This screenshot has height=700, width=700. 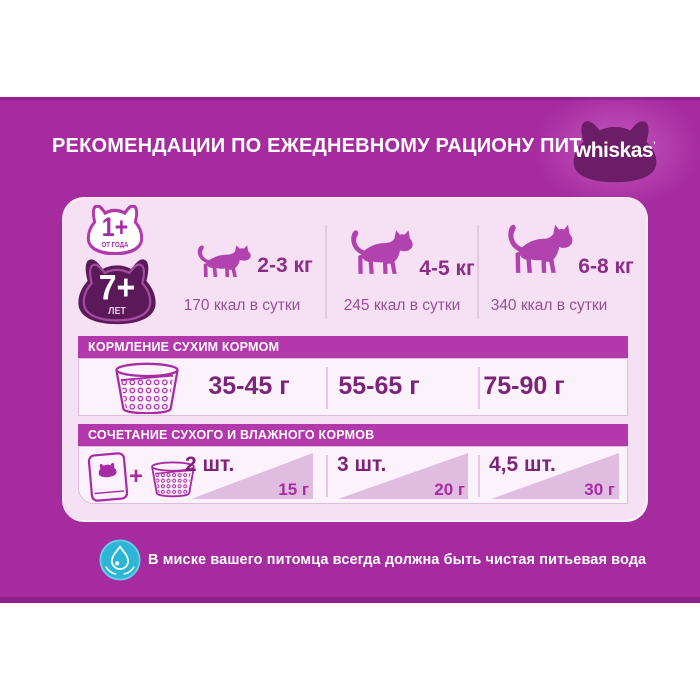 I want to click on brand-trademark: ’, so click(x=654, y=145).